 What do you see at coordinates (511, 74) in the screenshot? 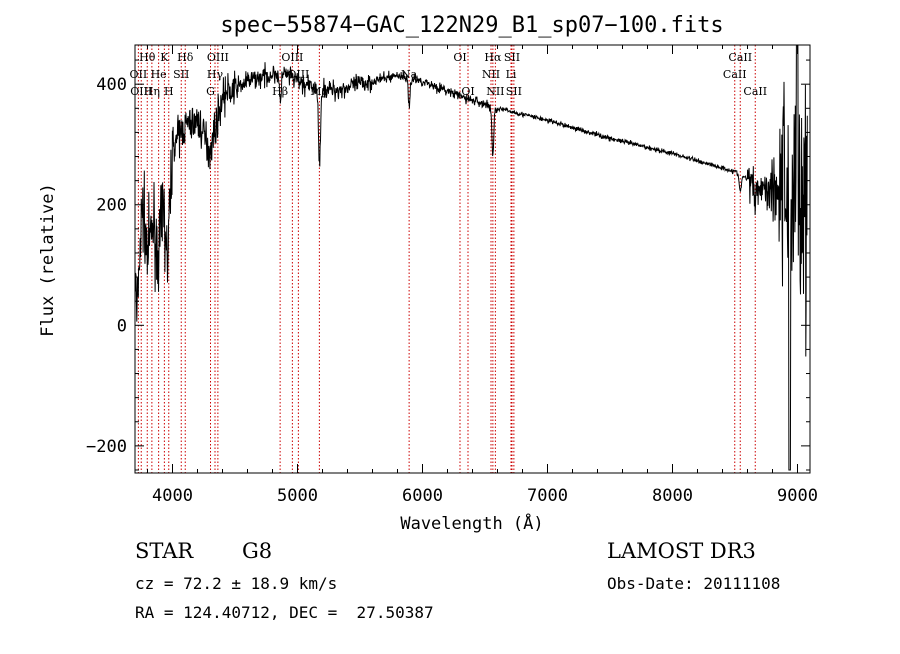
I see `line-marker-label: Li` at bounding box center [511, 74].